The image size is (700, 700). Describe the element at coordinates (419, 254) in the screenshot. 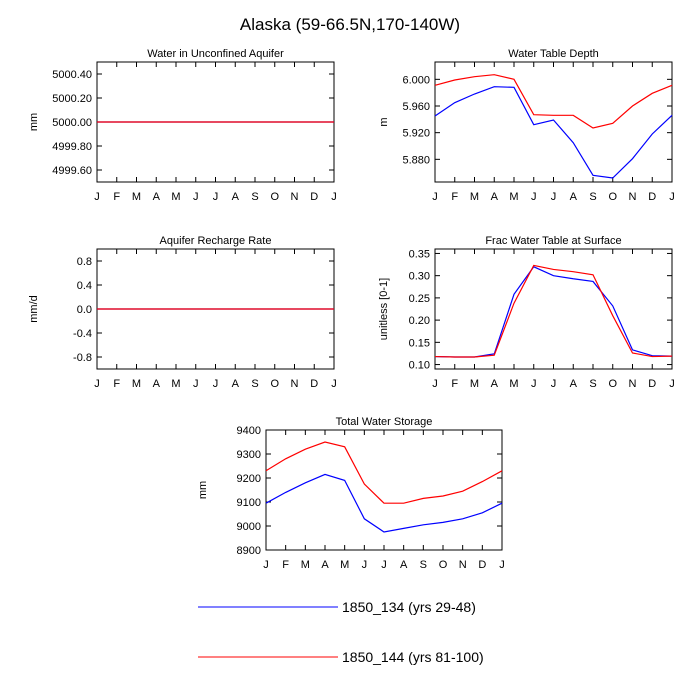

I see `y-tick-label: 0.35` at that location.